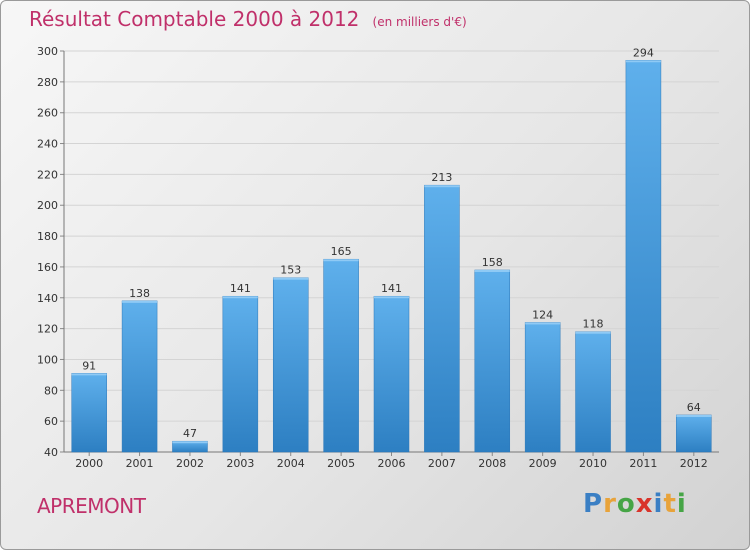  What do you see at coordinates (341, 463) in the screenshot?
I see `x-tick-label: 2005` at bounding box center [341, 463].